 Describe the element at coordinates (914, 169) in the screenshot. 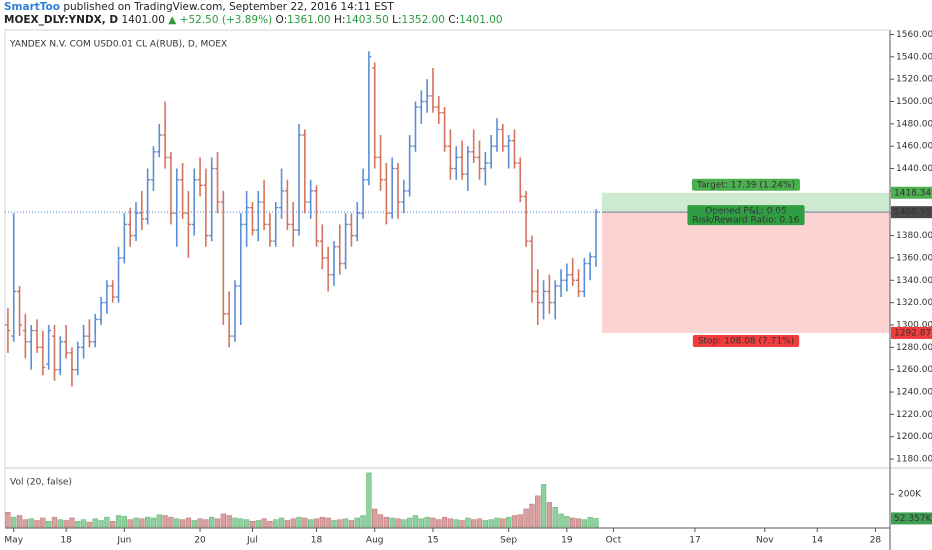

I see `y-tick-label: 1440.00` at that location.